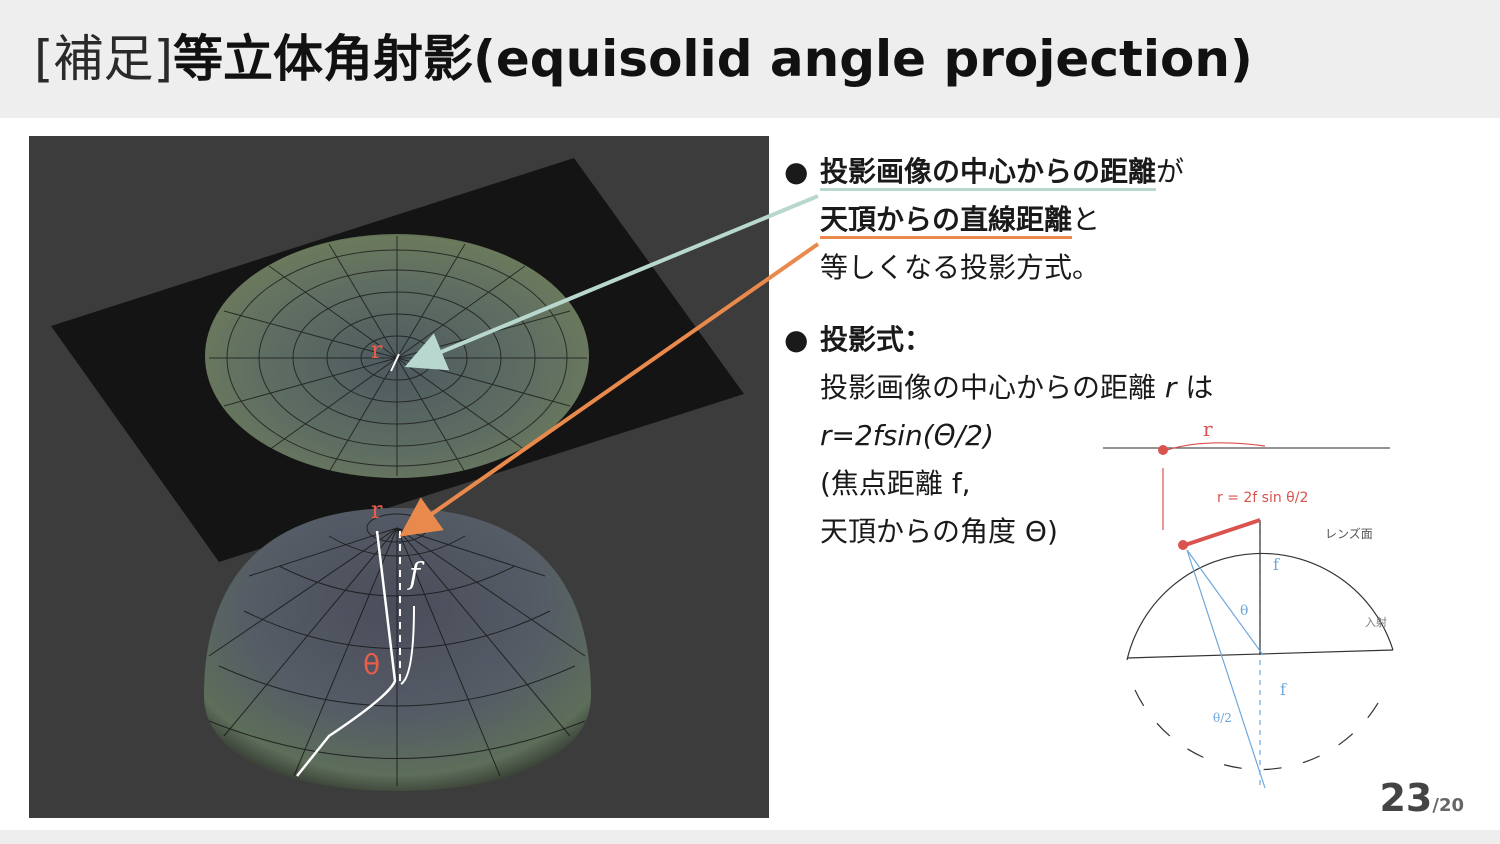 The width and height of the screenshot is (1500, 844). Describe the element at coordinates (104, 59) in the screenshot. I see `title-prefix: [補足]` at that location.